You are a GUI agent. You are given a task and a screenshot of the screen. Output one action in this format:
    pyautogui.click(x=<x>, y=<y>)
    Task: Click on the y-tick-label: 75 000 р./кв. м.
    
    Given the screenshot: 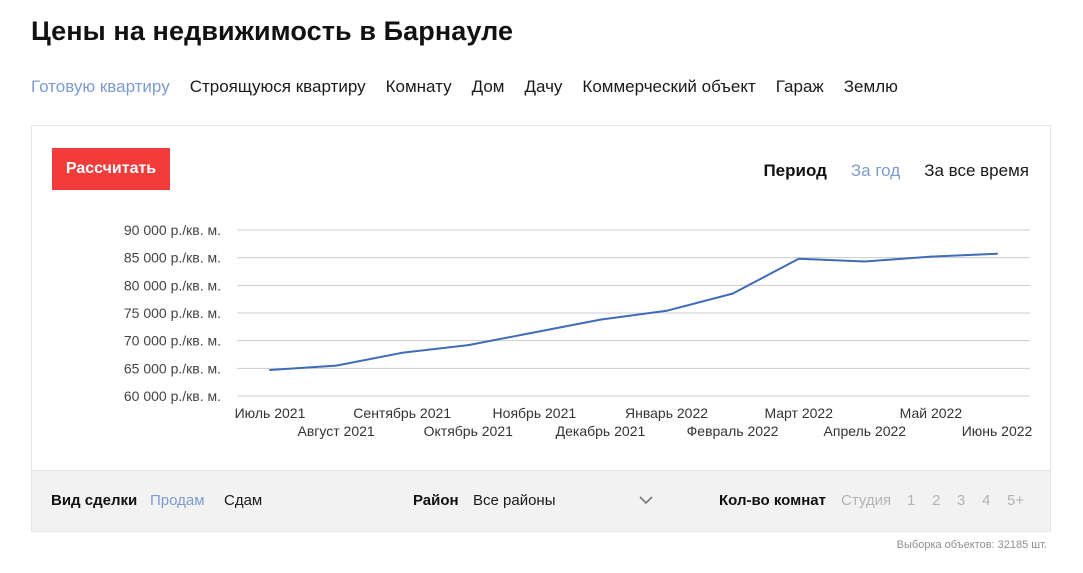 What is the action you would take?
    pyautogui.click(x=172, y=313)
    